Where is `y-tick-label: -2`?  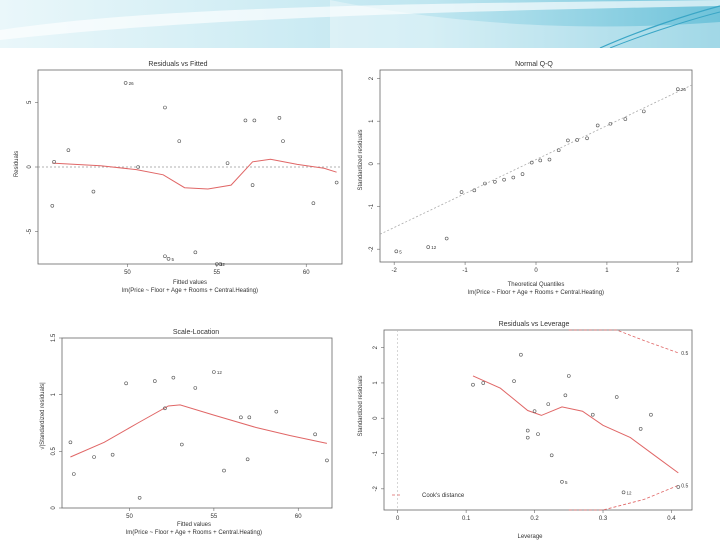
y-tick-label: -2 is located at coordinates (376, 488).